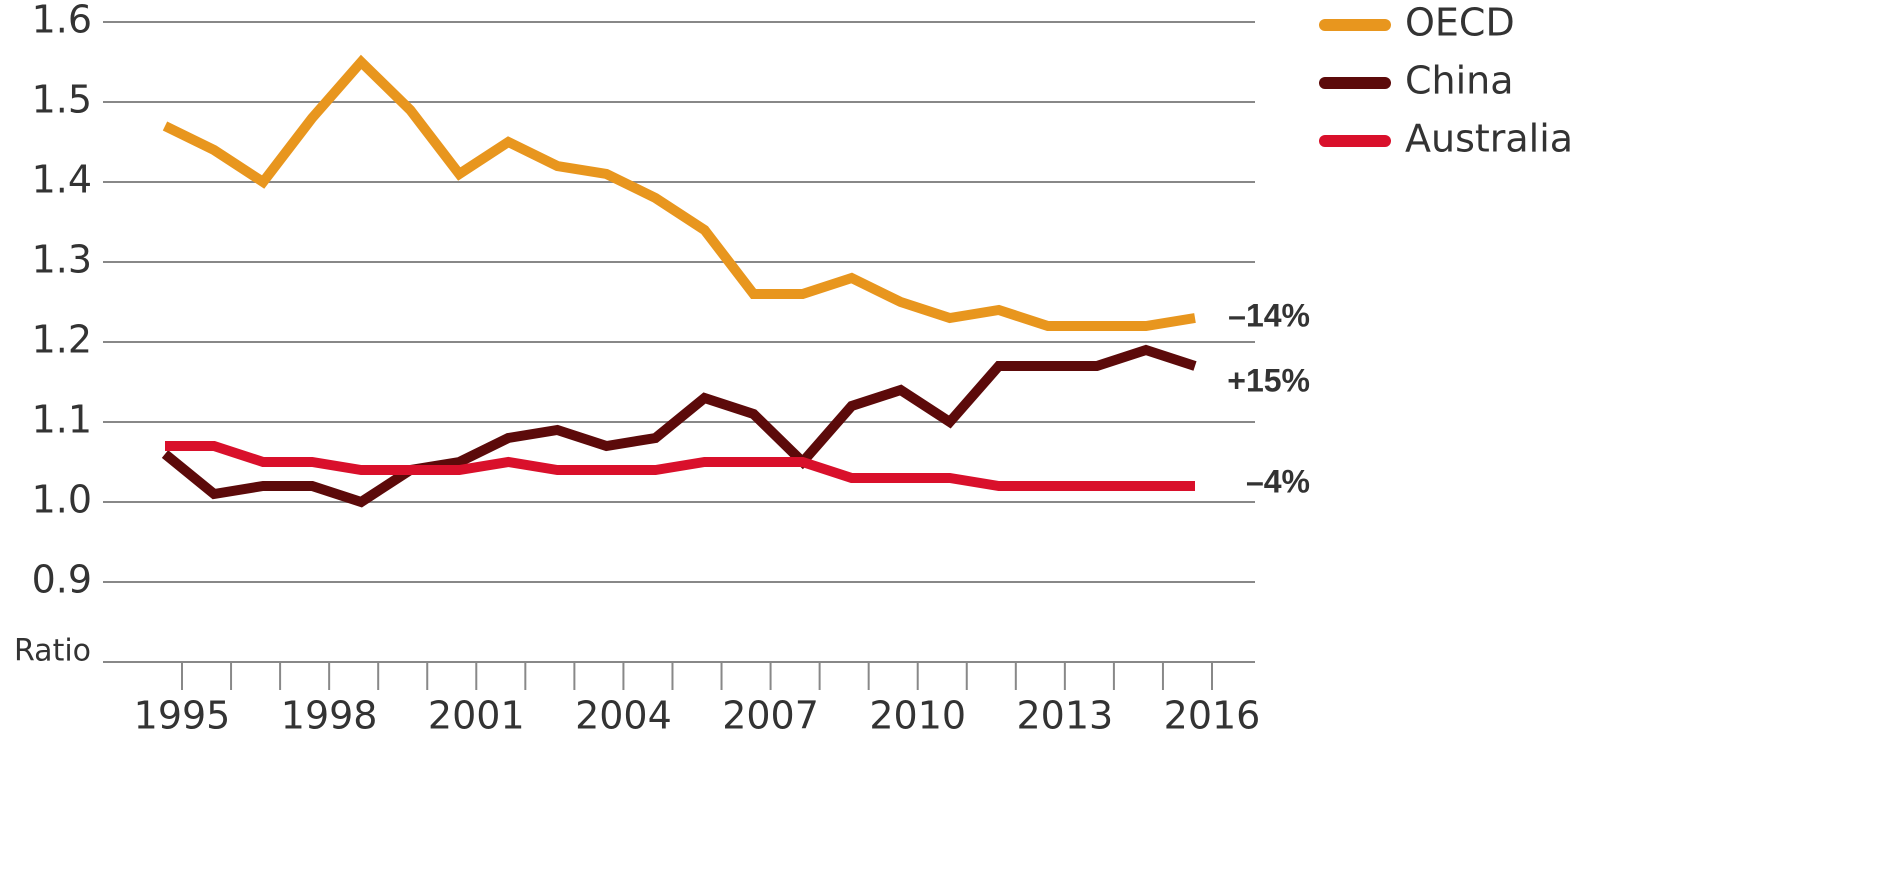 The image size is (1887, 883). What do you see at coordinates (1278, 481) in the screenshot?
I see `end-label: –4%` at bounding box center [1278, 481].